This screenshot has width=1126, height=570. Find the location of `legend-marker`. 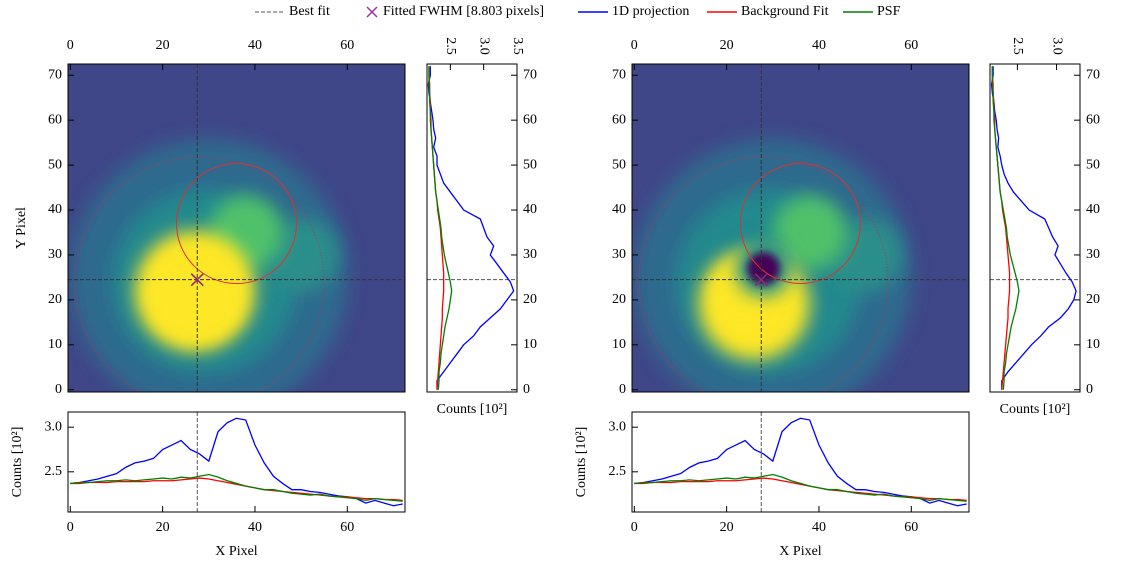

legend-marker is located at coordinates (372, 12).